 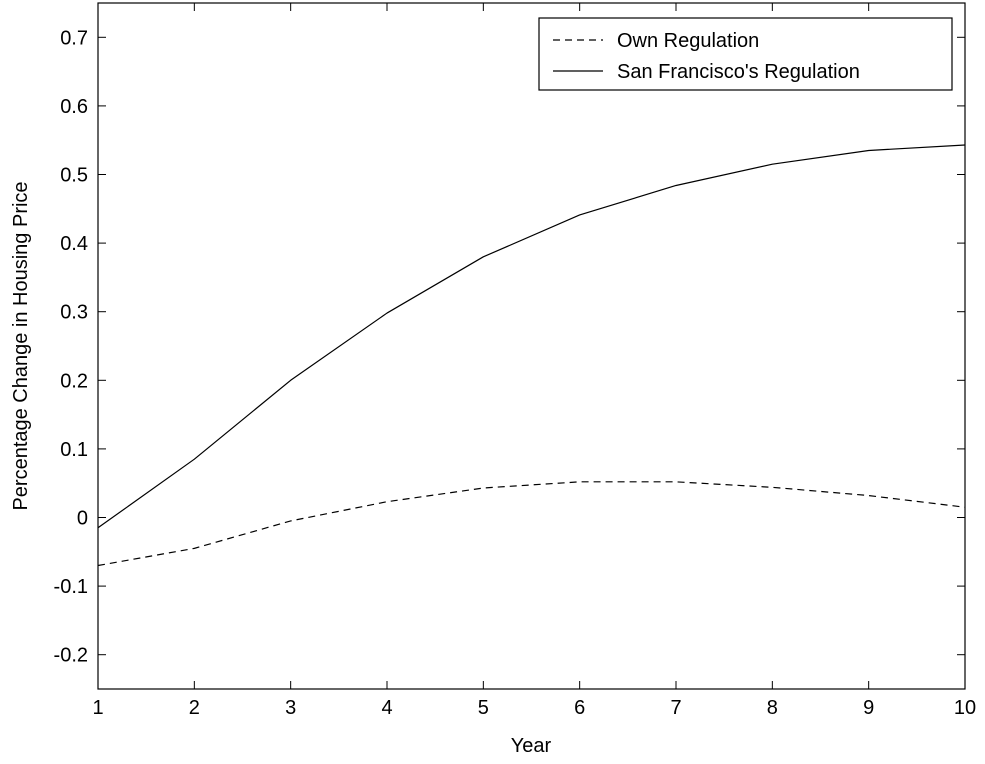 I want to click on y-tick-label: 0.2, so click(x=74, y=381).